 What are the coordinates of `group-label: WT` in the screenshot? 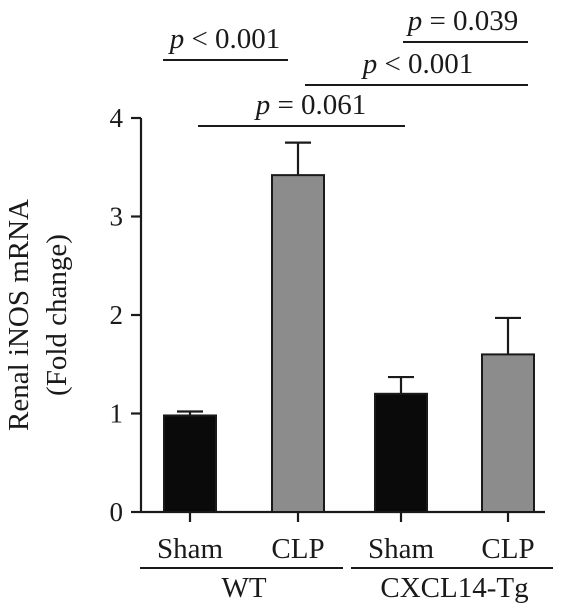 It's located at (243, 588).